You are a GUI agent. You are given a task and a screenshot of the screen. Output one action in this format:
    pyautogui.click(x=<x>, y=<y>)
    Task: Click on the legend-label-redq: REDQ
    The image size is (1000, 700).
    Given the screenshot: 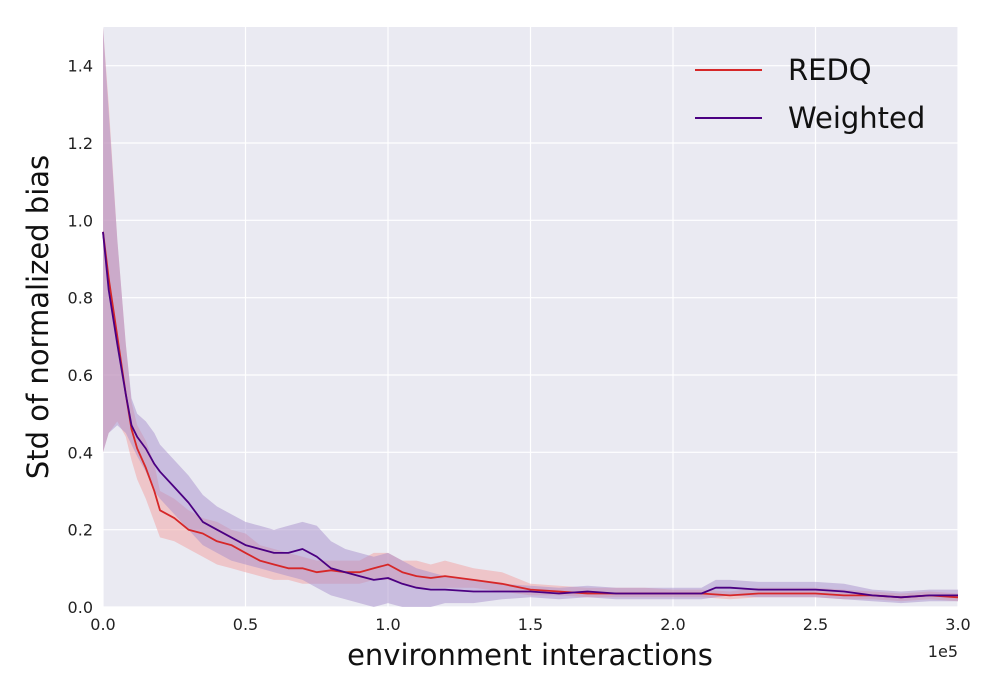 What is the action you would take?
    pyautogui.click(x=830, y=70)
    